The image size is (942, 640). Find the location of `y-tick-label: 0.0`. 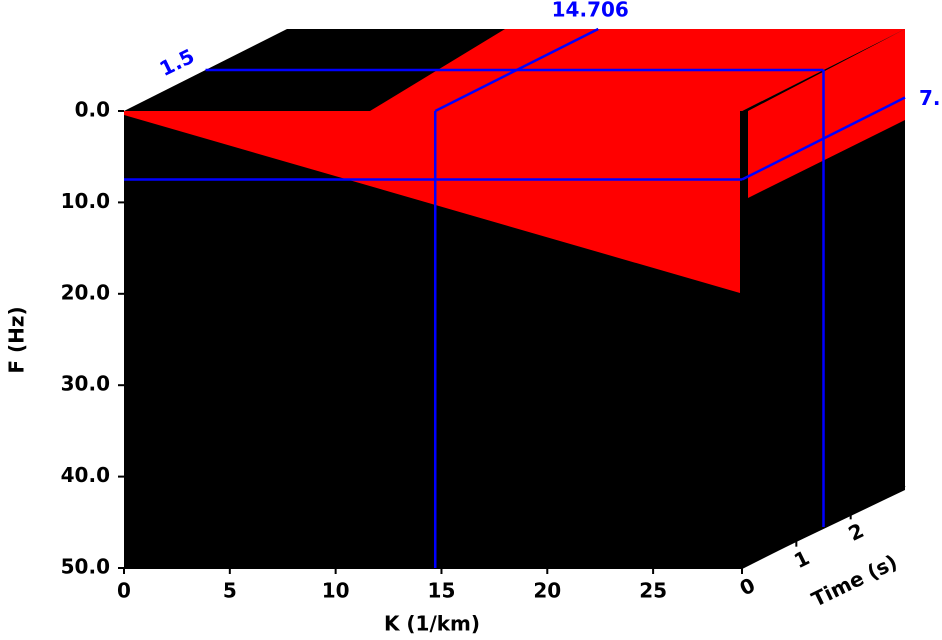

y-tick-label: 0.0 is located at coordinates (92, 110).